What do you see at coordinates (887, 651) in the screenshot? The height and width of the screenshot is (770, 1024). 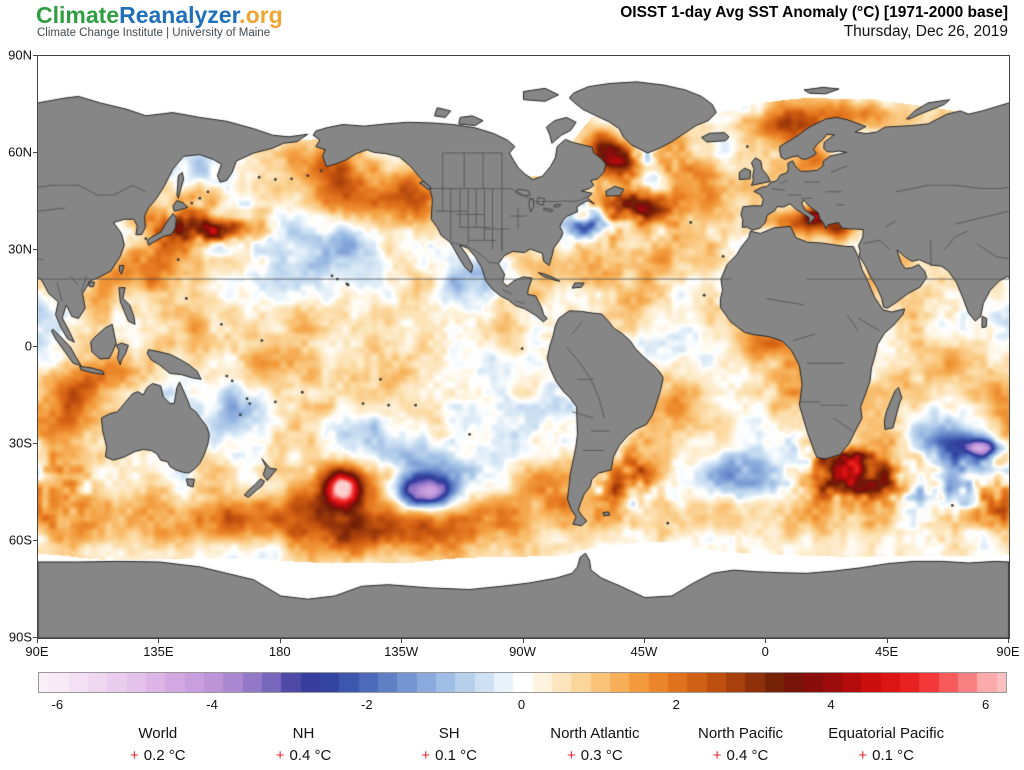 I see `lon-tick-45E: 45E` at bounding box center [887, 651].